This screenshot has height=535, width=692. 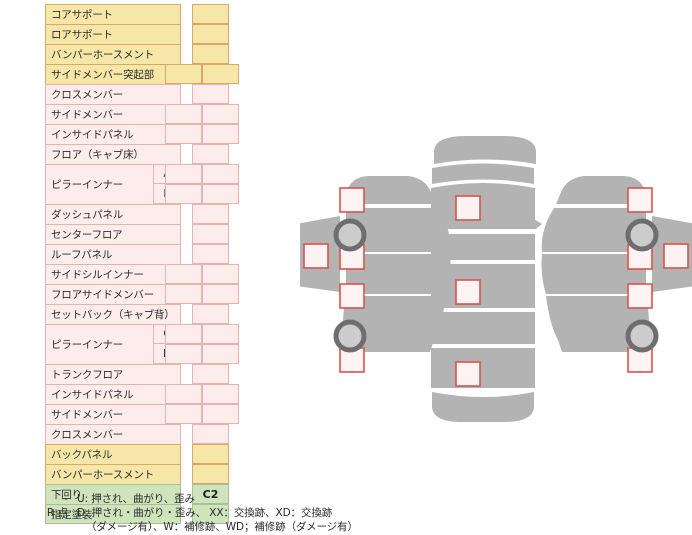 I want to click on part-label: サイドシルインナー, so click(x=97, y=275).